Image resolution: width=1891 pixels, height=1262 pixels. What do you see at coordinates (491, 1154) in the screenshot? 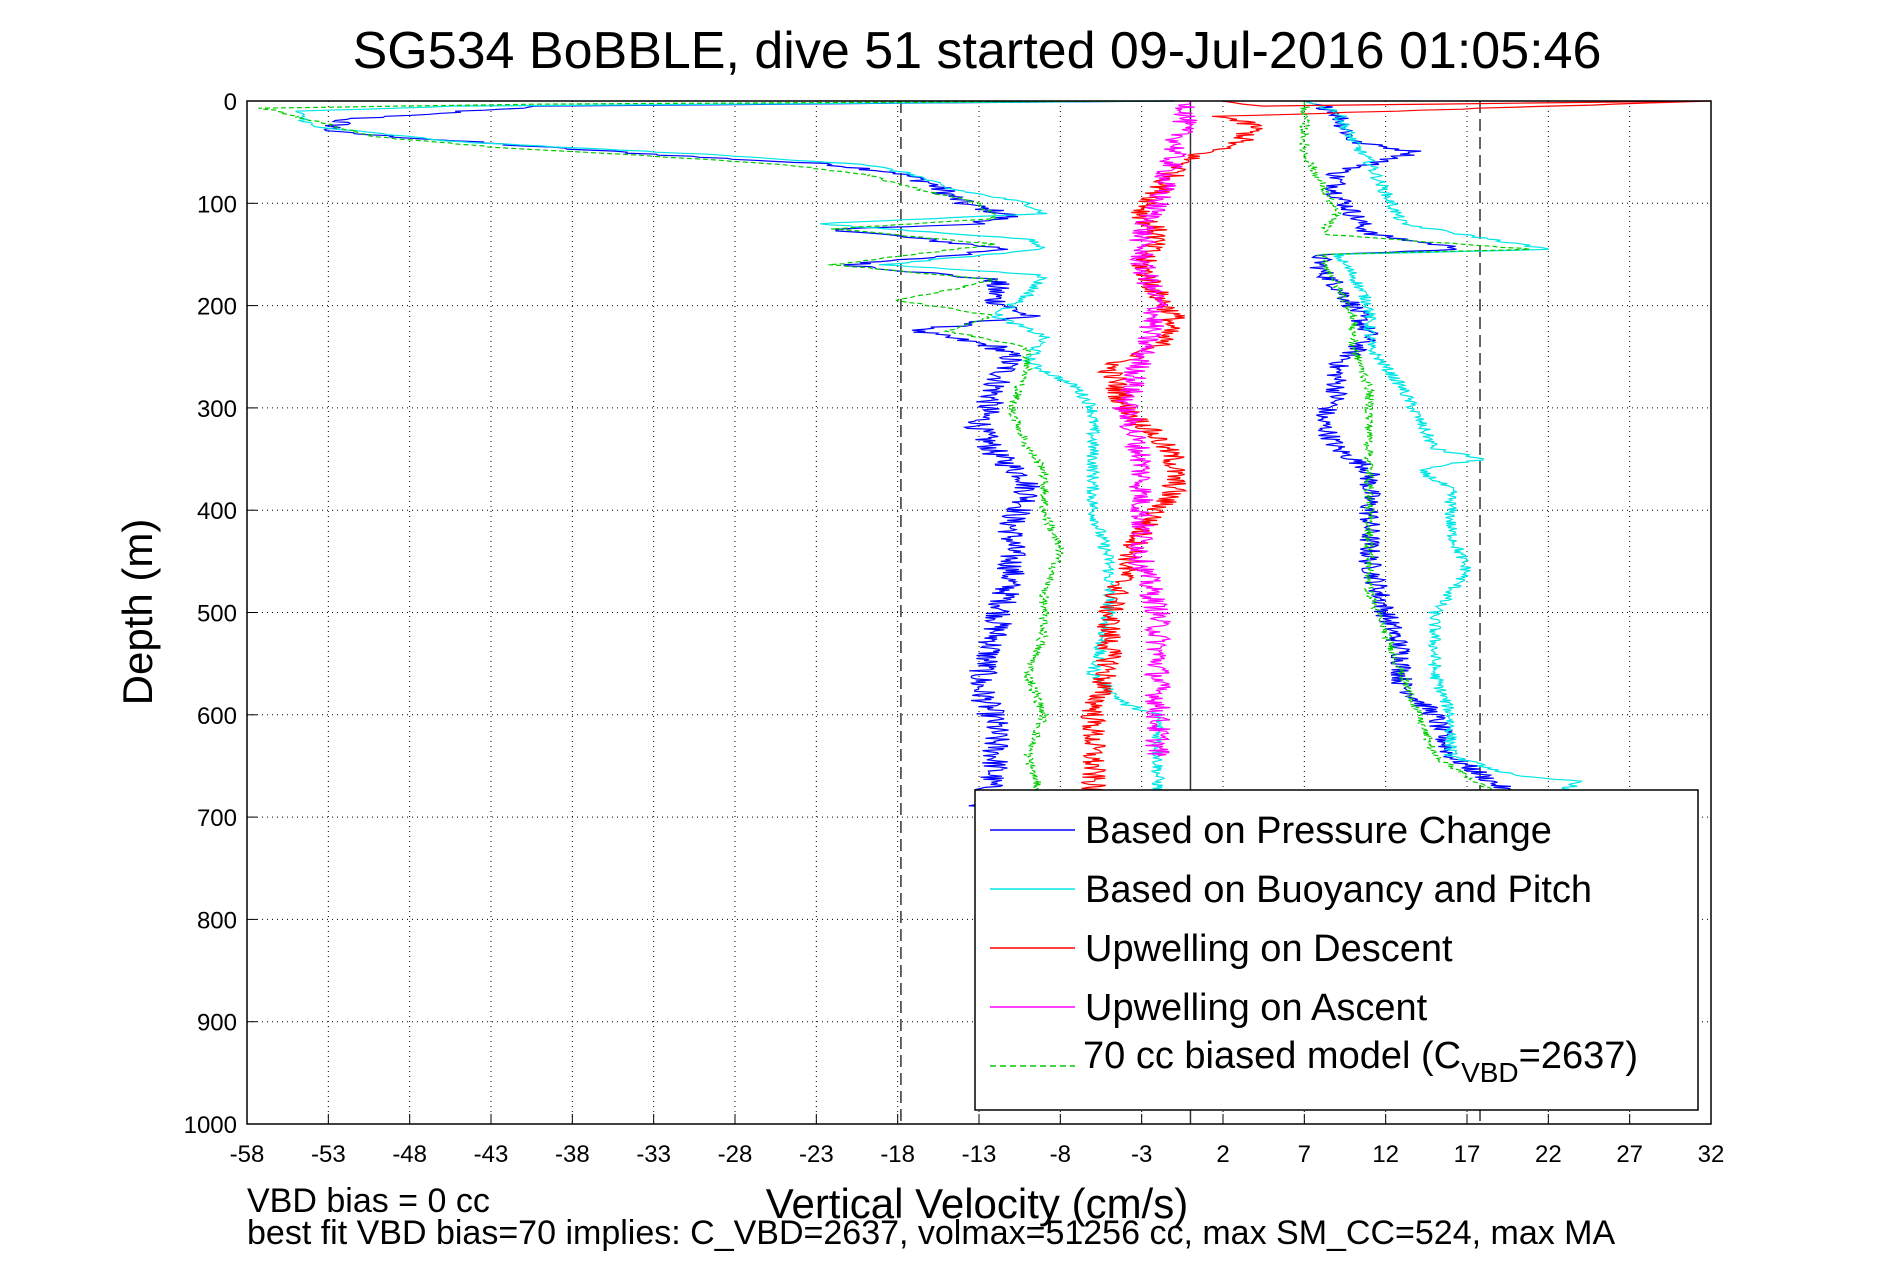
I see `x-tick-label: -43` at bounding box center [491, 1154].